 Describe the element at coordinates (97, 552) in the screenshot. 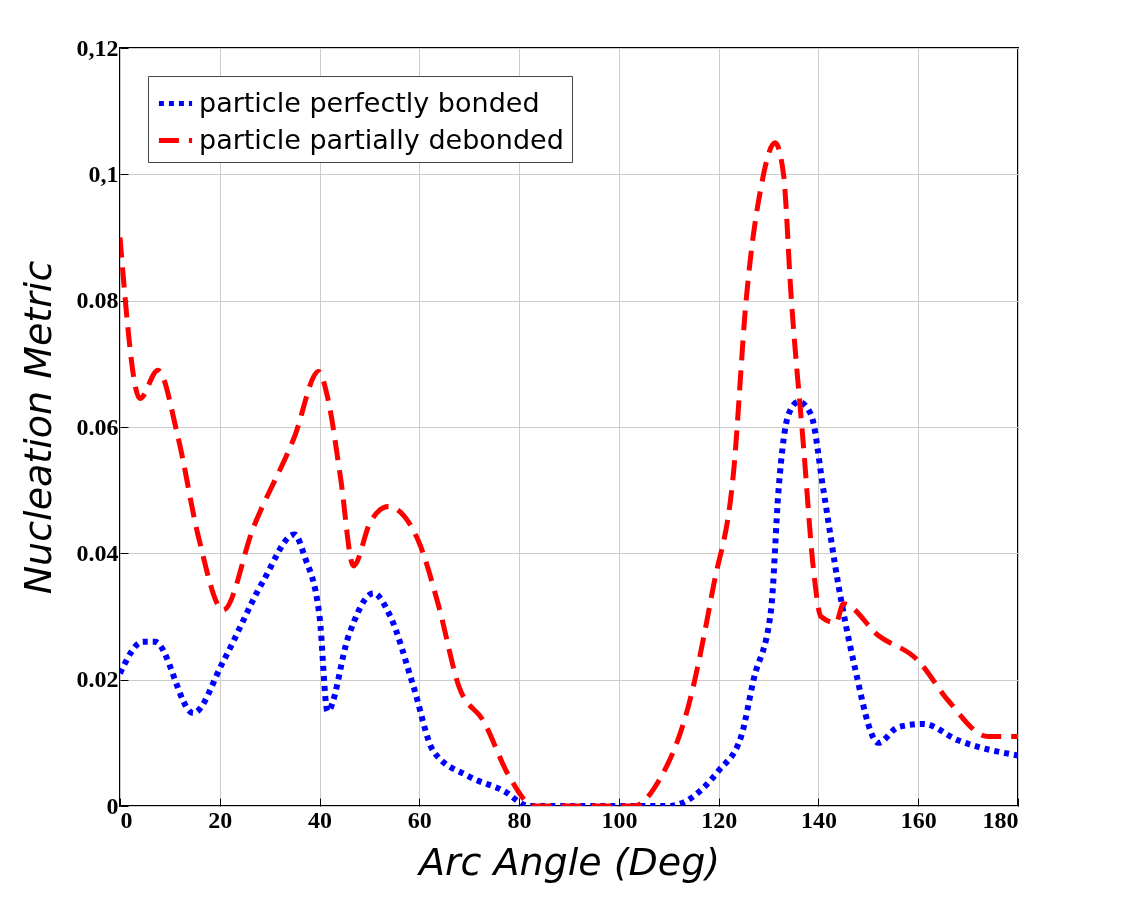

I see `y-tick-label: 0.04` at that location.